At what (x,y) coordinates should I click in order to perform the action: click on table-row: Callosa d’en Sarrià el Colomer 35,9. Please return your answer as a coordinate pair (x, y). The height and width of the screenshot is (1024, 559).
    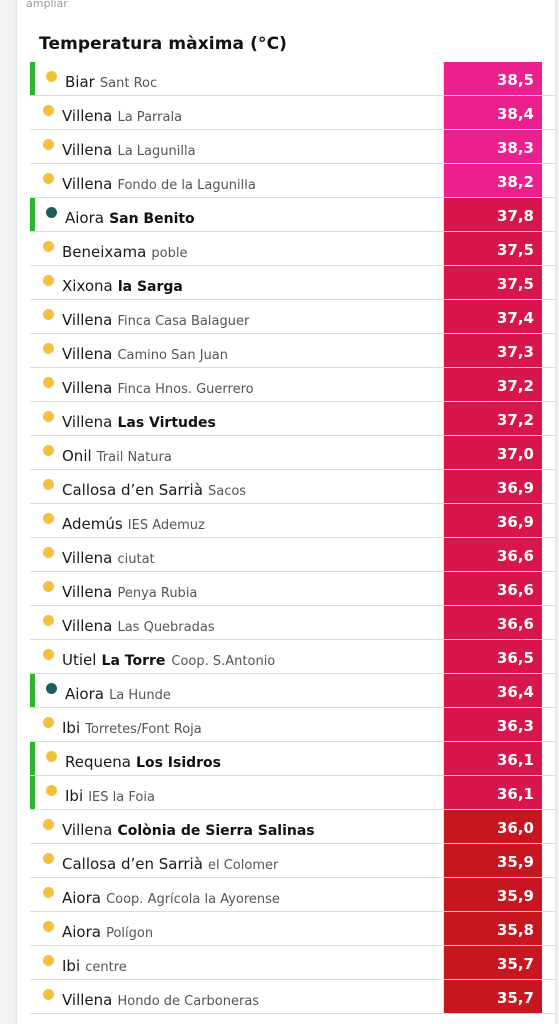
    Looking at the image, I should click on (292, 861).